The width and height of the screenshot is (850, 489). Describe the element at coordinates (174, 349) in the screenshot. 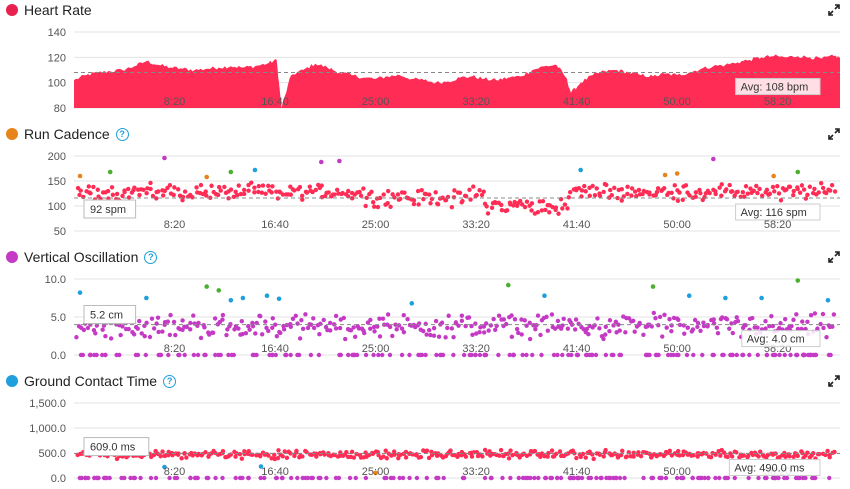

I see `x-tick-label: 8:20` at that location.